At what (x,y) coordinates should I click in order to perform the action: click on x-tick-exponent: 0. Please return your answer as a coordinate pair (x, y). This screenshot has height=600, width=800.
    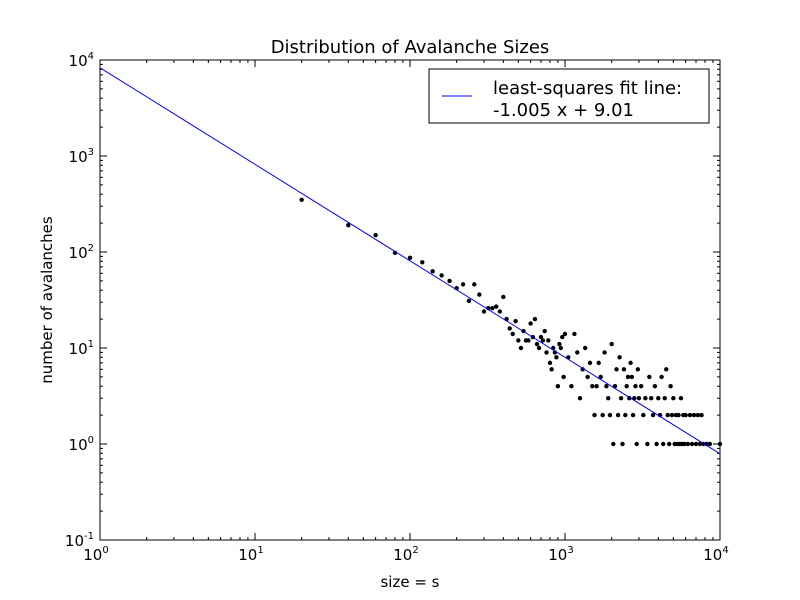
    Looking at the image, I should click on (105, 550).